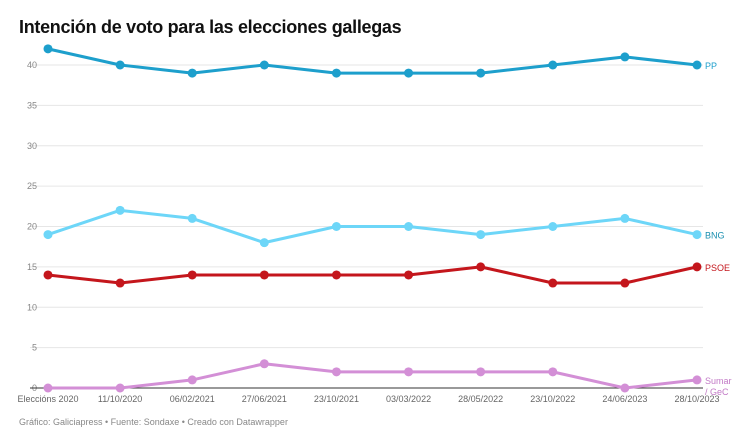 The image size is (756, 446). Describe the element at coordinates (715, 236) in the screenshot. I see `series-label: BNG` at that location.